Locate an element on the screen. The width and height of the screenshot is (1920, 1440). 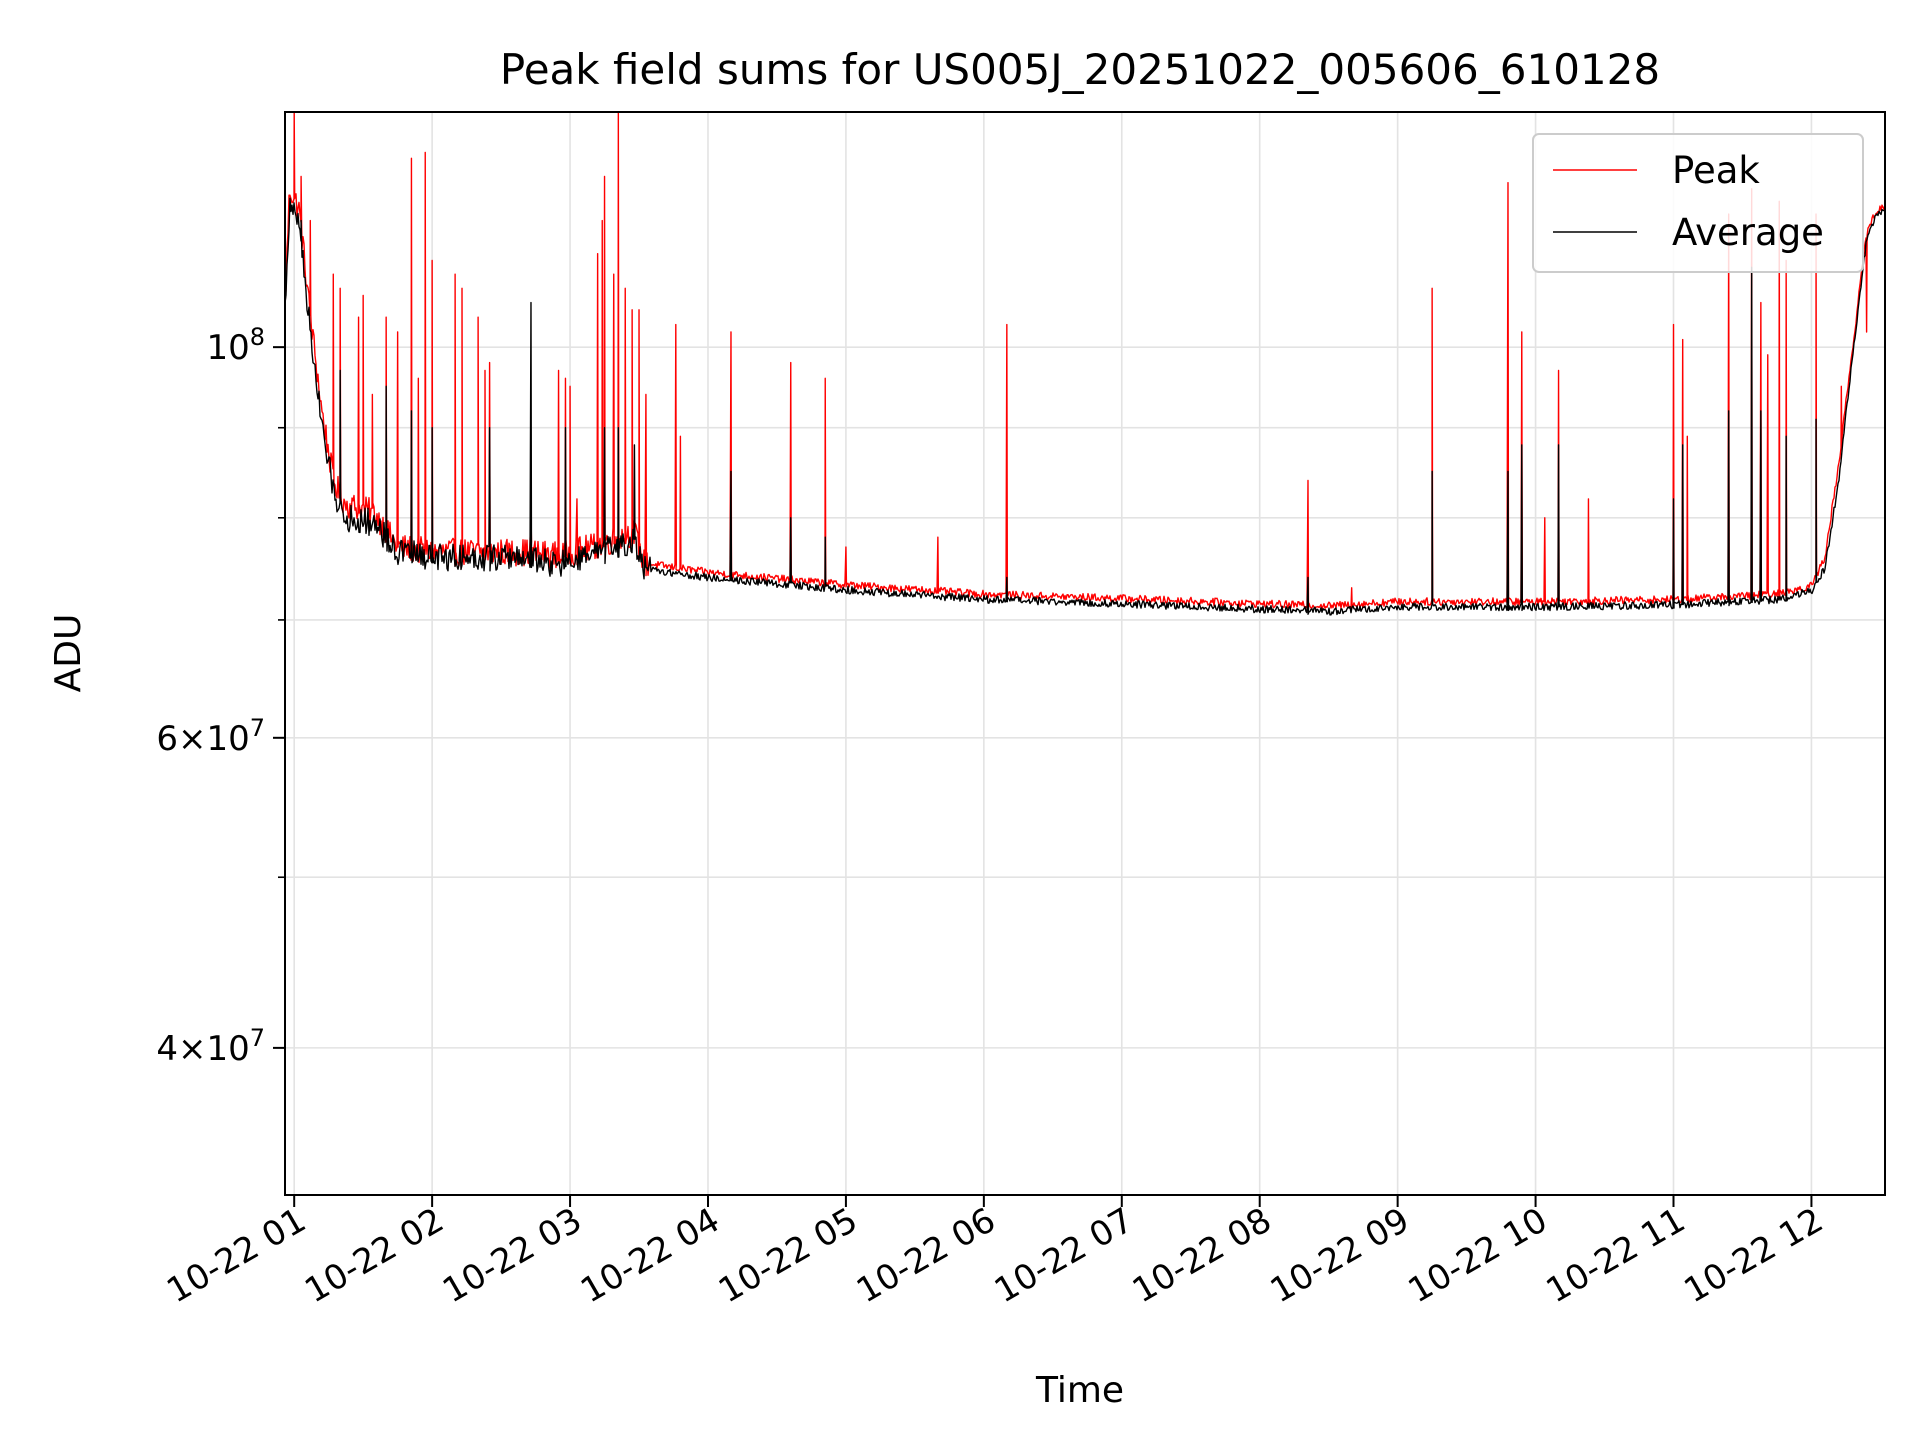
y-tick-label: 6×107 is located at coordinates (210, 736).